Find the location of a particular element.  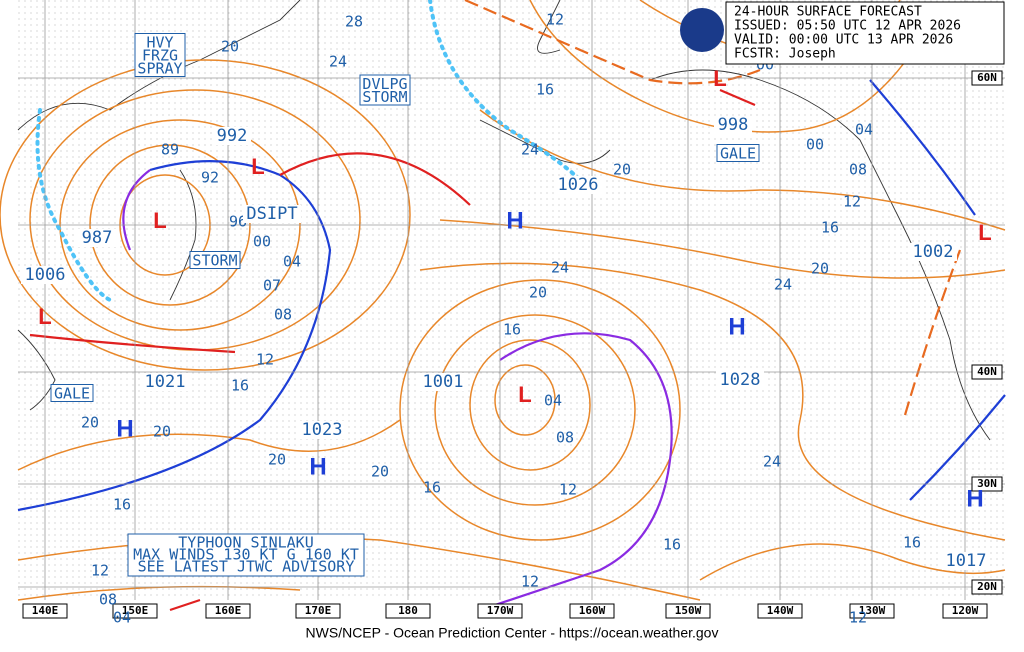

isobar-label: 92 is located at coordinates (210, 178).